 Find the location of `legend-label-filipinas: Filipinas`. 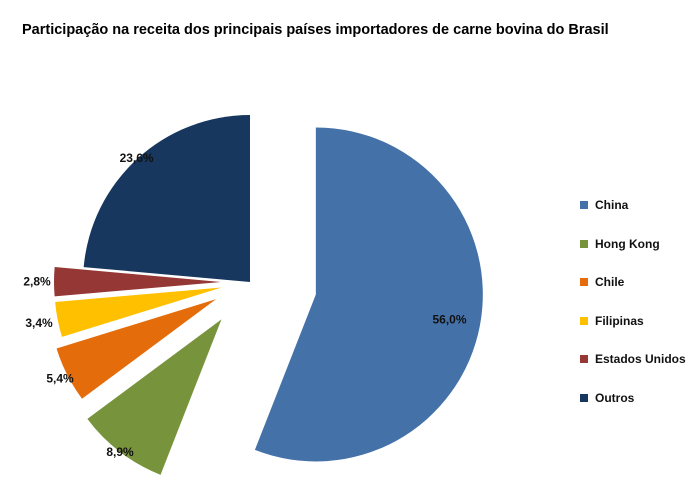

legend-label-filipinas: Filipinas is located at coordinates (619, 320).